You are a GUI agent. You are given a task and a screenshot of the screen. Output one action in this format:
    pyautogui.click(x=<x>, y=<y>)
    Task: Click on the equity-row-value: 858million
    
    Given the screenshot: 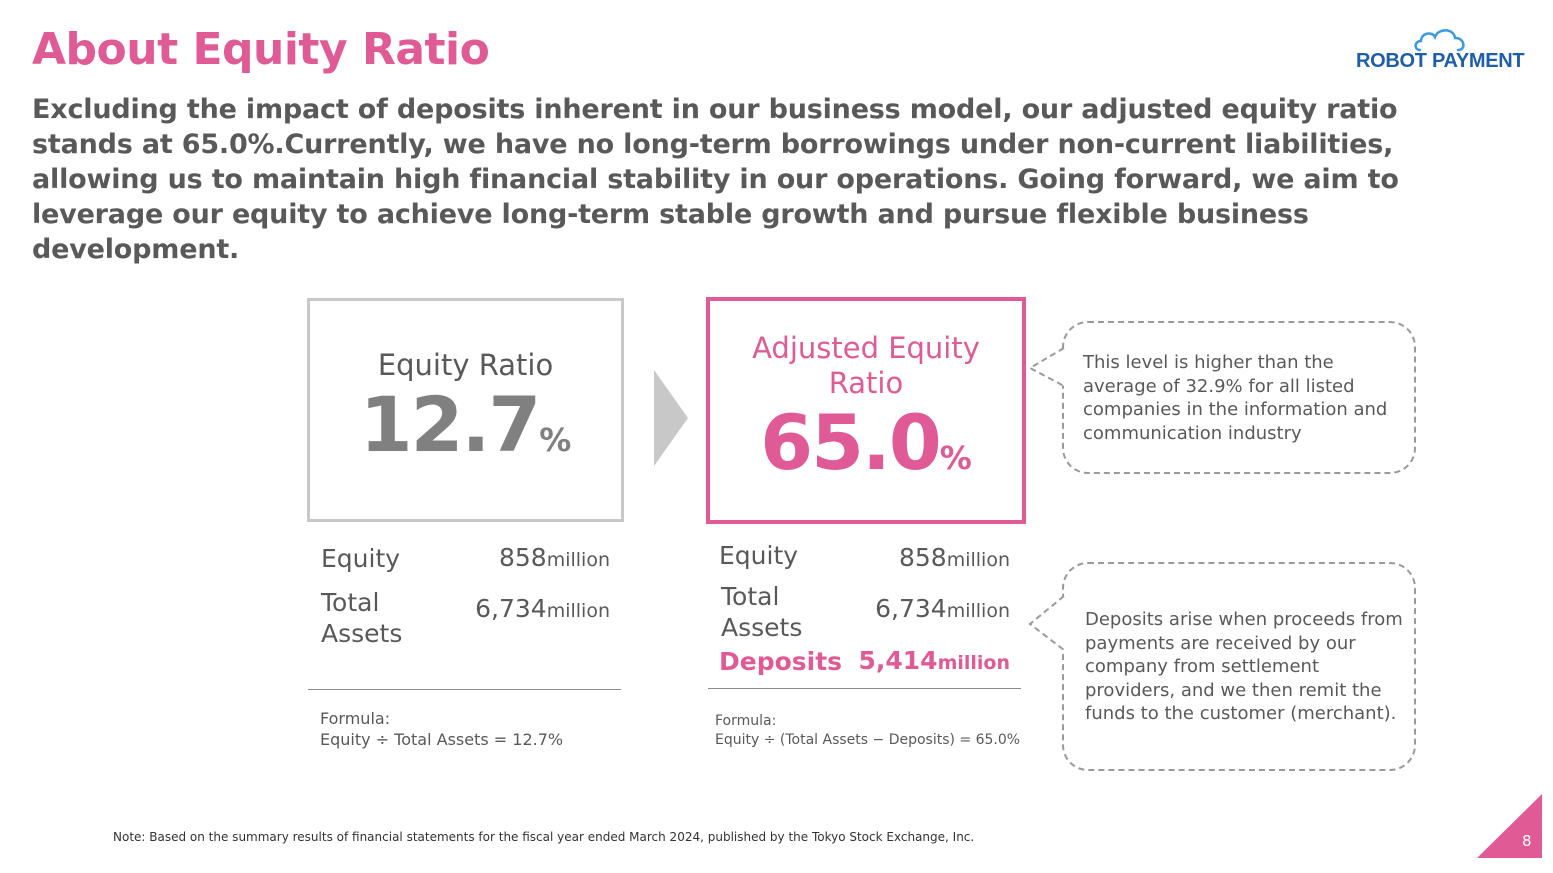 What is the action you would take?
    pyautogui.click(x=554, y=557)
    